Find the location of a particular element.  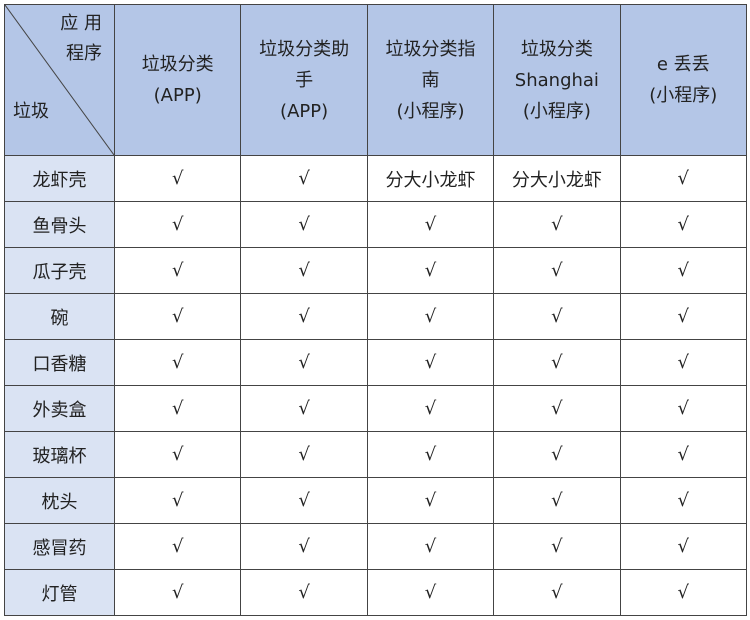

row-header: 瓜子壳 is located at coordinates (59, 270).